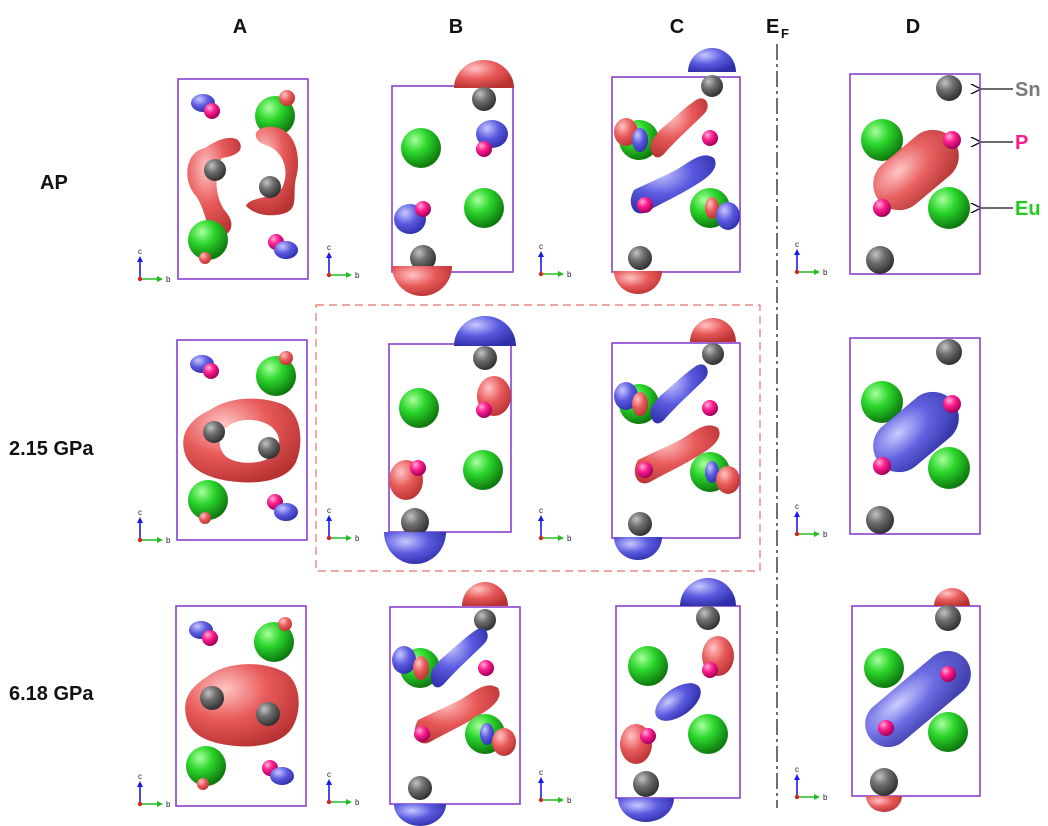  I want to click on row-label-ap: AP, so click(54, 183).